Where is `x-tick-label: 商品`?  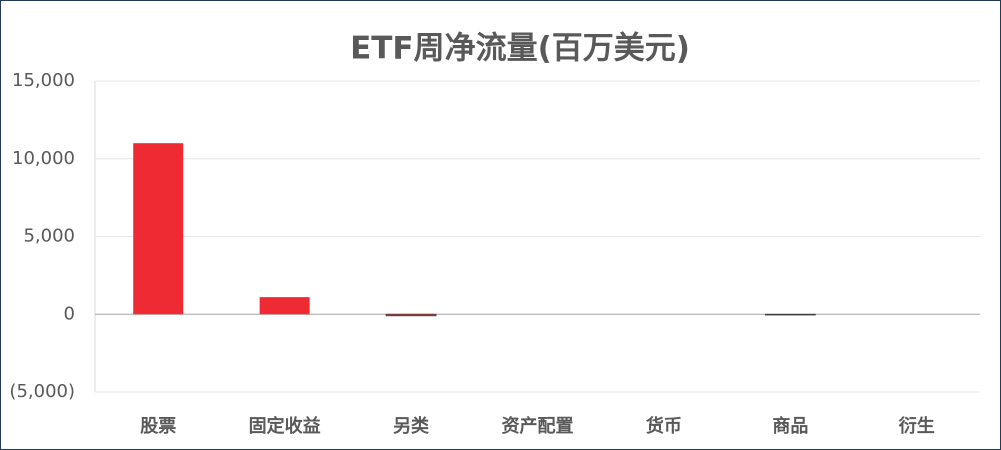
x-tick-label: 商品 is located at coordinates (790, 426).